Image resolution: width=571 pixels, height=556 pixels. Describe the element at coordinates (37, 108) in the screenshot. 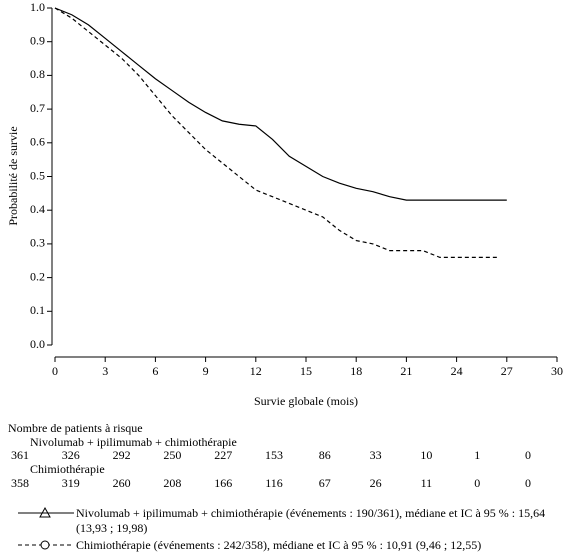

I see `y-tick-label: 0.7` at that location.